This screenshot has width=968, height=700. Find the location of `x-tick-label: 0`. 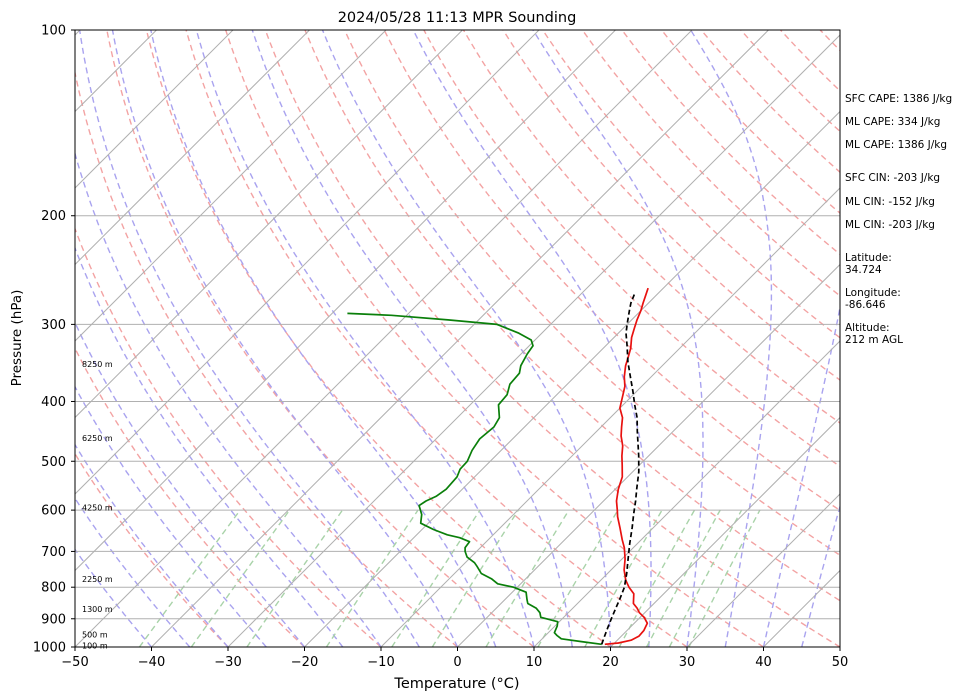

x-tick-label: 0 is located at coordinates (457, 662).